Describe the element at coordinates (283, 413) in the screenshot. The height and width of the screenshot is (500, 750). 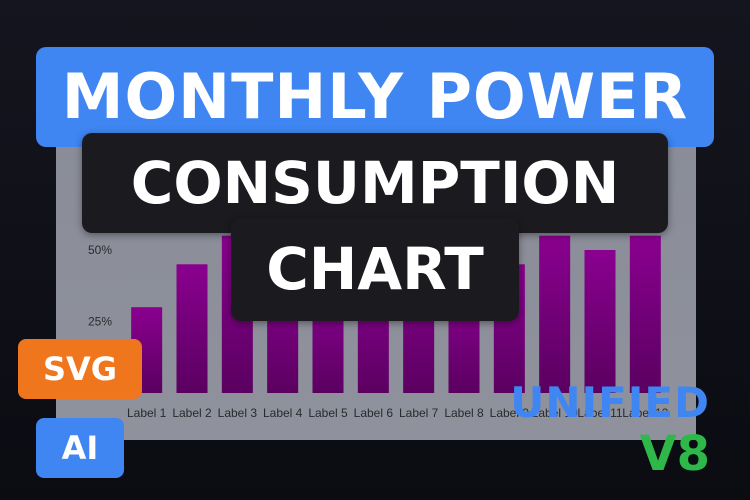
I see `x-tick-label: Label 4` at that location.